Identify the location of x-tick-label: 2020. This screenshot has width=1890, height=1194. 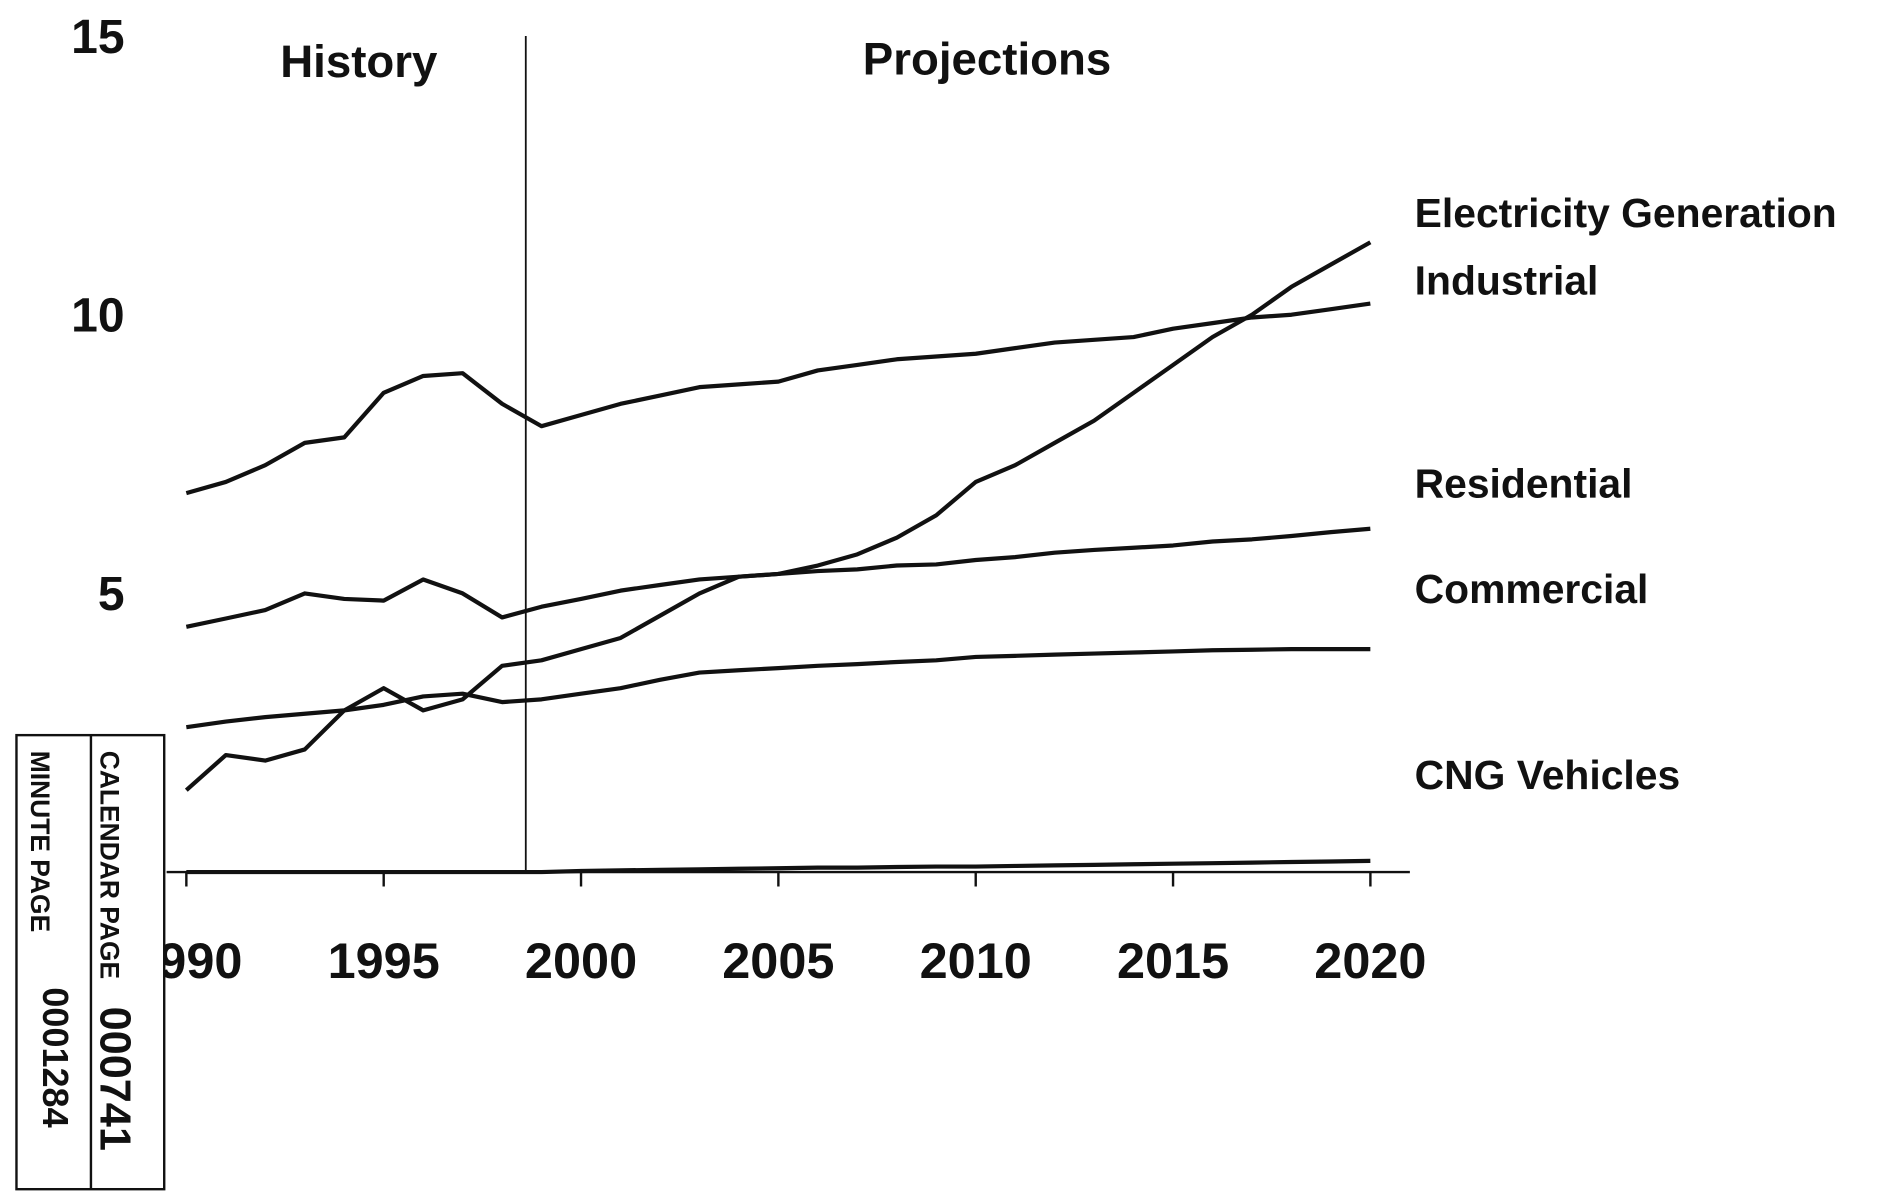
(1370, 960).